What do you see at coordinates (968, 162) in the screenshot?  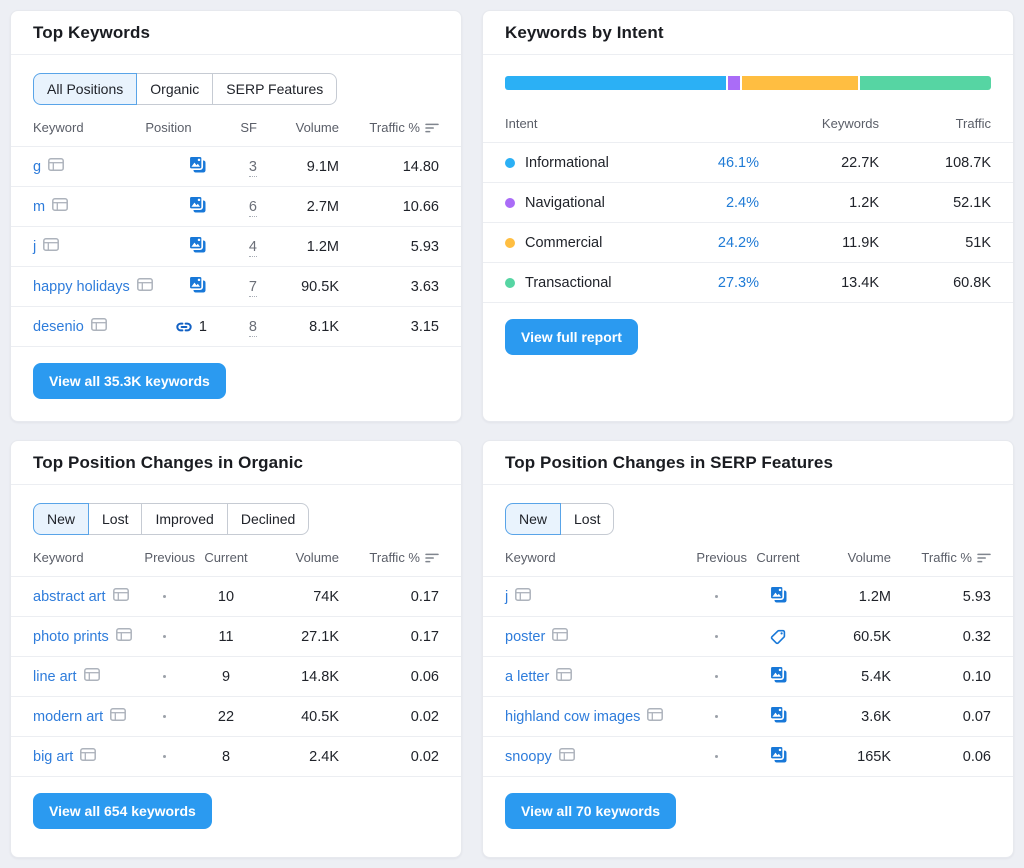 I see `intent-traffic-value: 108.7K` at bounding box center [968, 162].